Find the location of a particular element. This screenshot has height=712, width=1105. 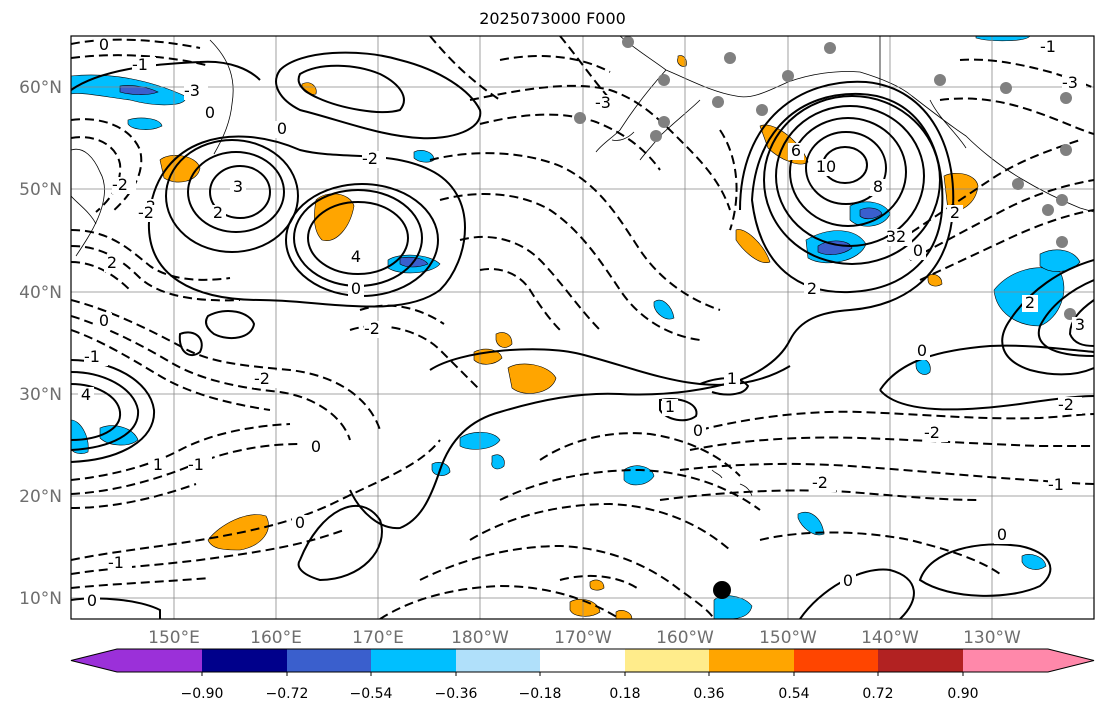

colorbar-tick-label: −0.54 is located at coordinates (371, 694).